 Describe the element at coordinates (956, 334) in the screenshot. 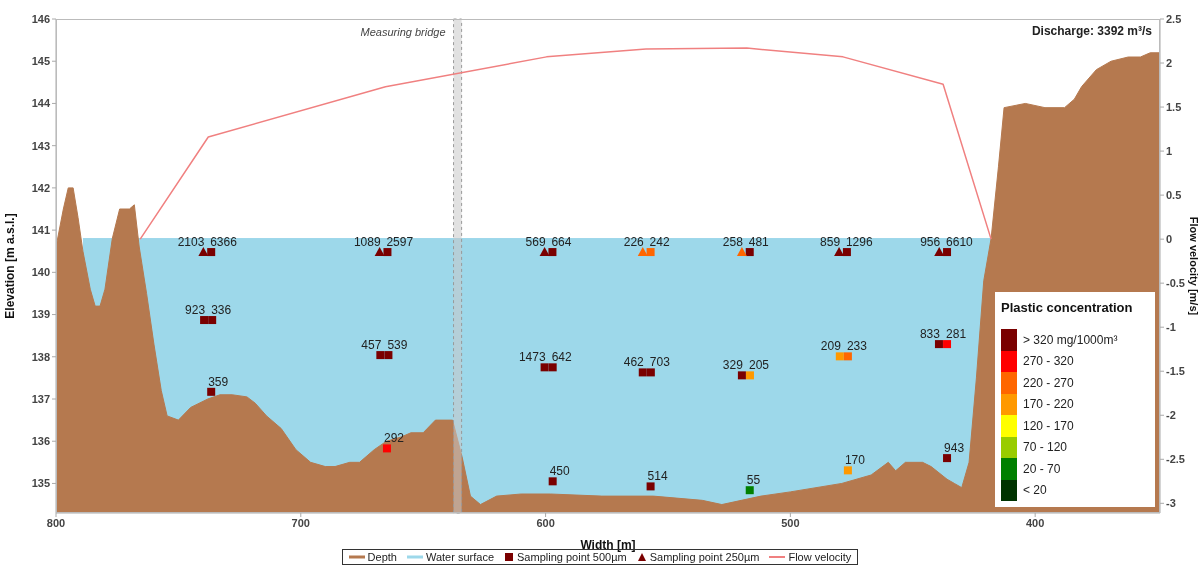

I see `annotation: 281` at that location.